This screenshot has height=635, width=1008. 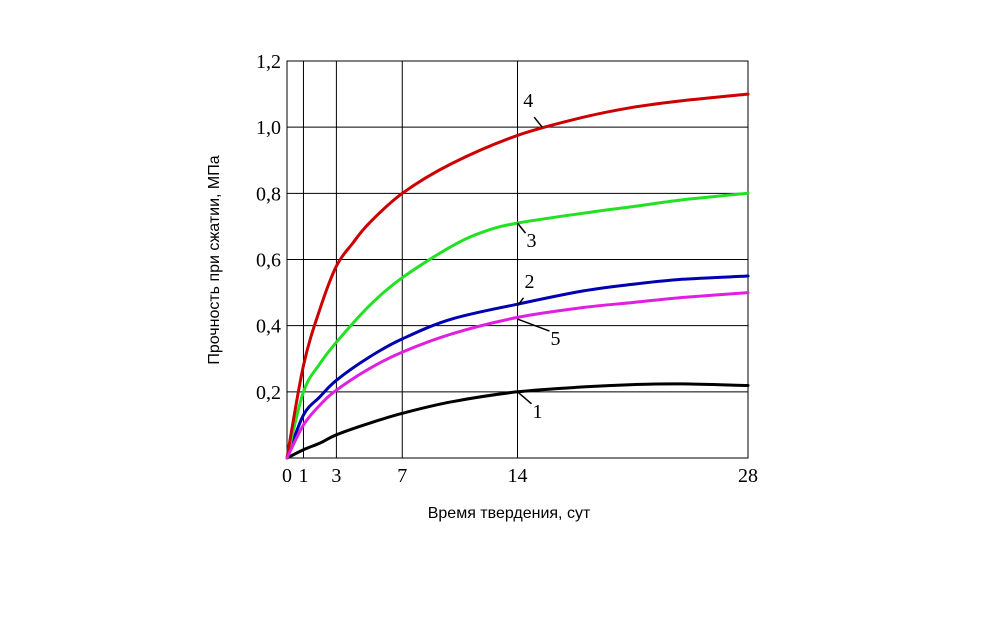 I want to click on y-tick-label: 0,8, so click(x=268, y=194).